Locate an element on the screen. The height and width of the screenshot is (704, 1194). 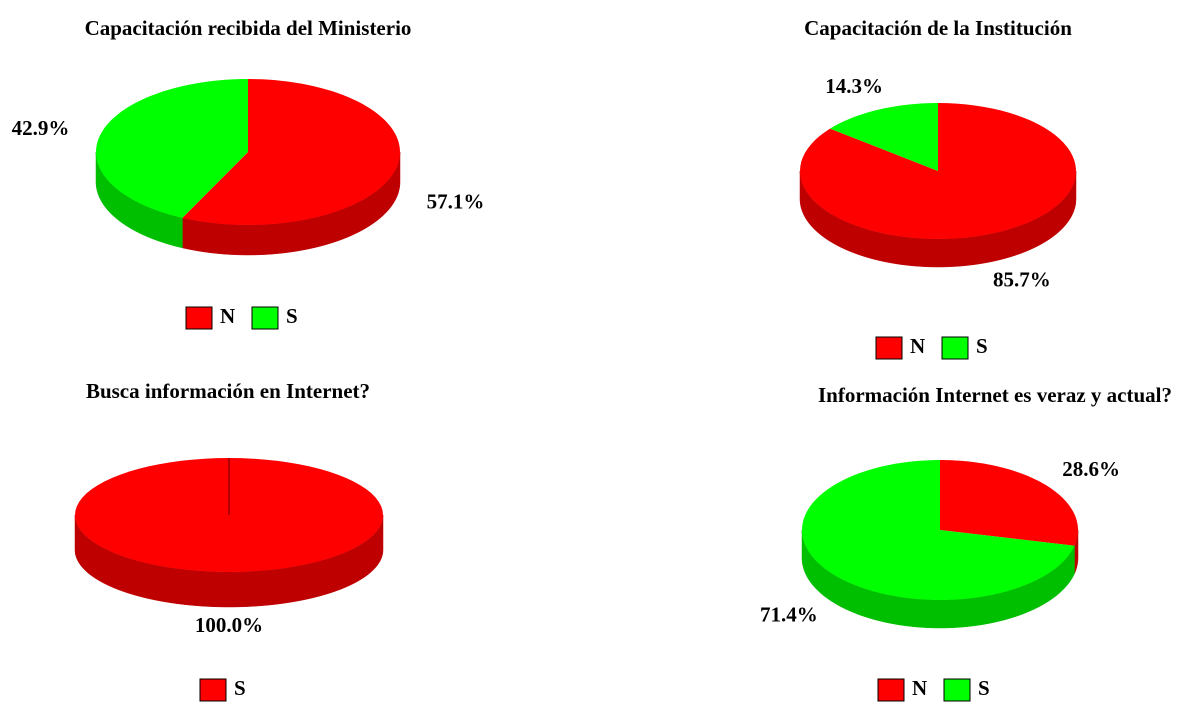
chart-title: Capacitación recibida del Ministerio is located at coordinates (248, 28).